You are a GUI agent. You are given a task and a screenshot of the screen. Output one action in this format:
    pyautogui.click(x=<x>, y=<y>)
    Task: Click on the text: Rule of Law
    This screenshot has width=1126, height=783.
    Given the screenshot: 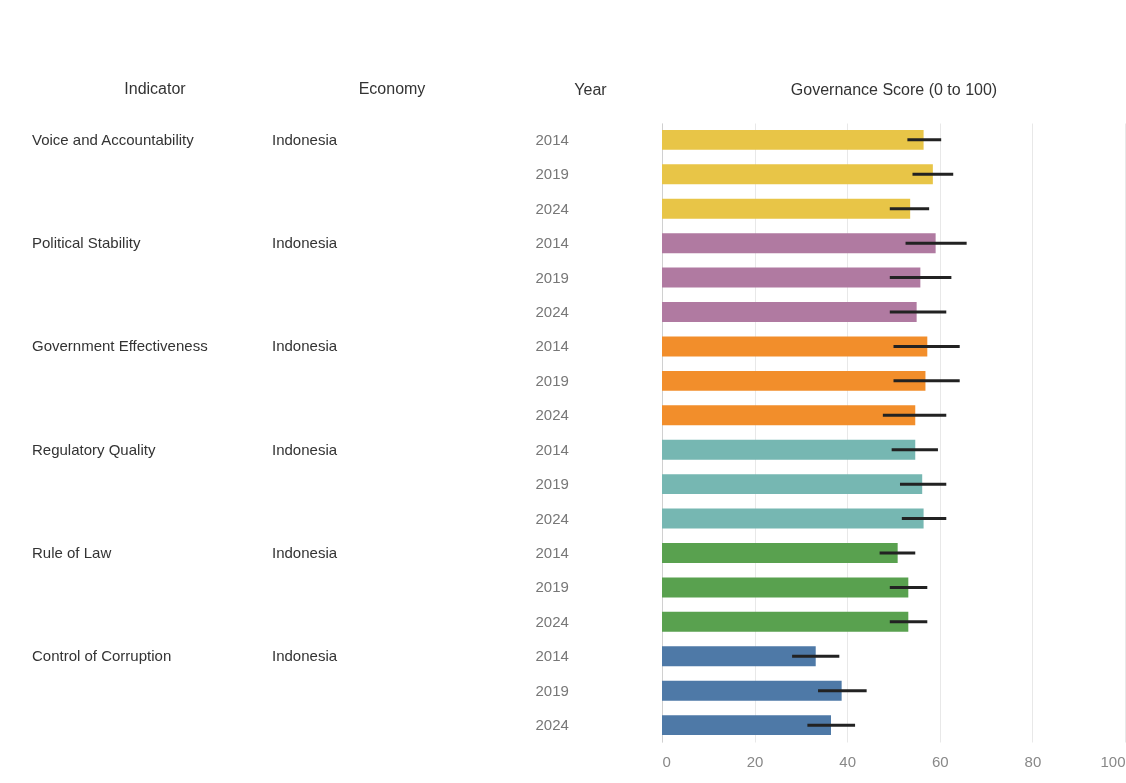 What is the action you would take?
    pyautogui.click(x=72, y=552)
    